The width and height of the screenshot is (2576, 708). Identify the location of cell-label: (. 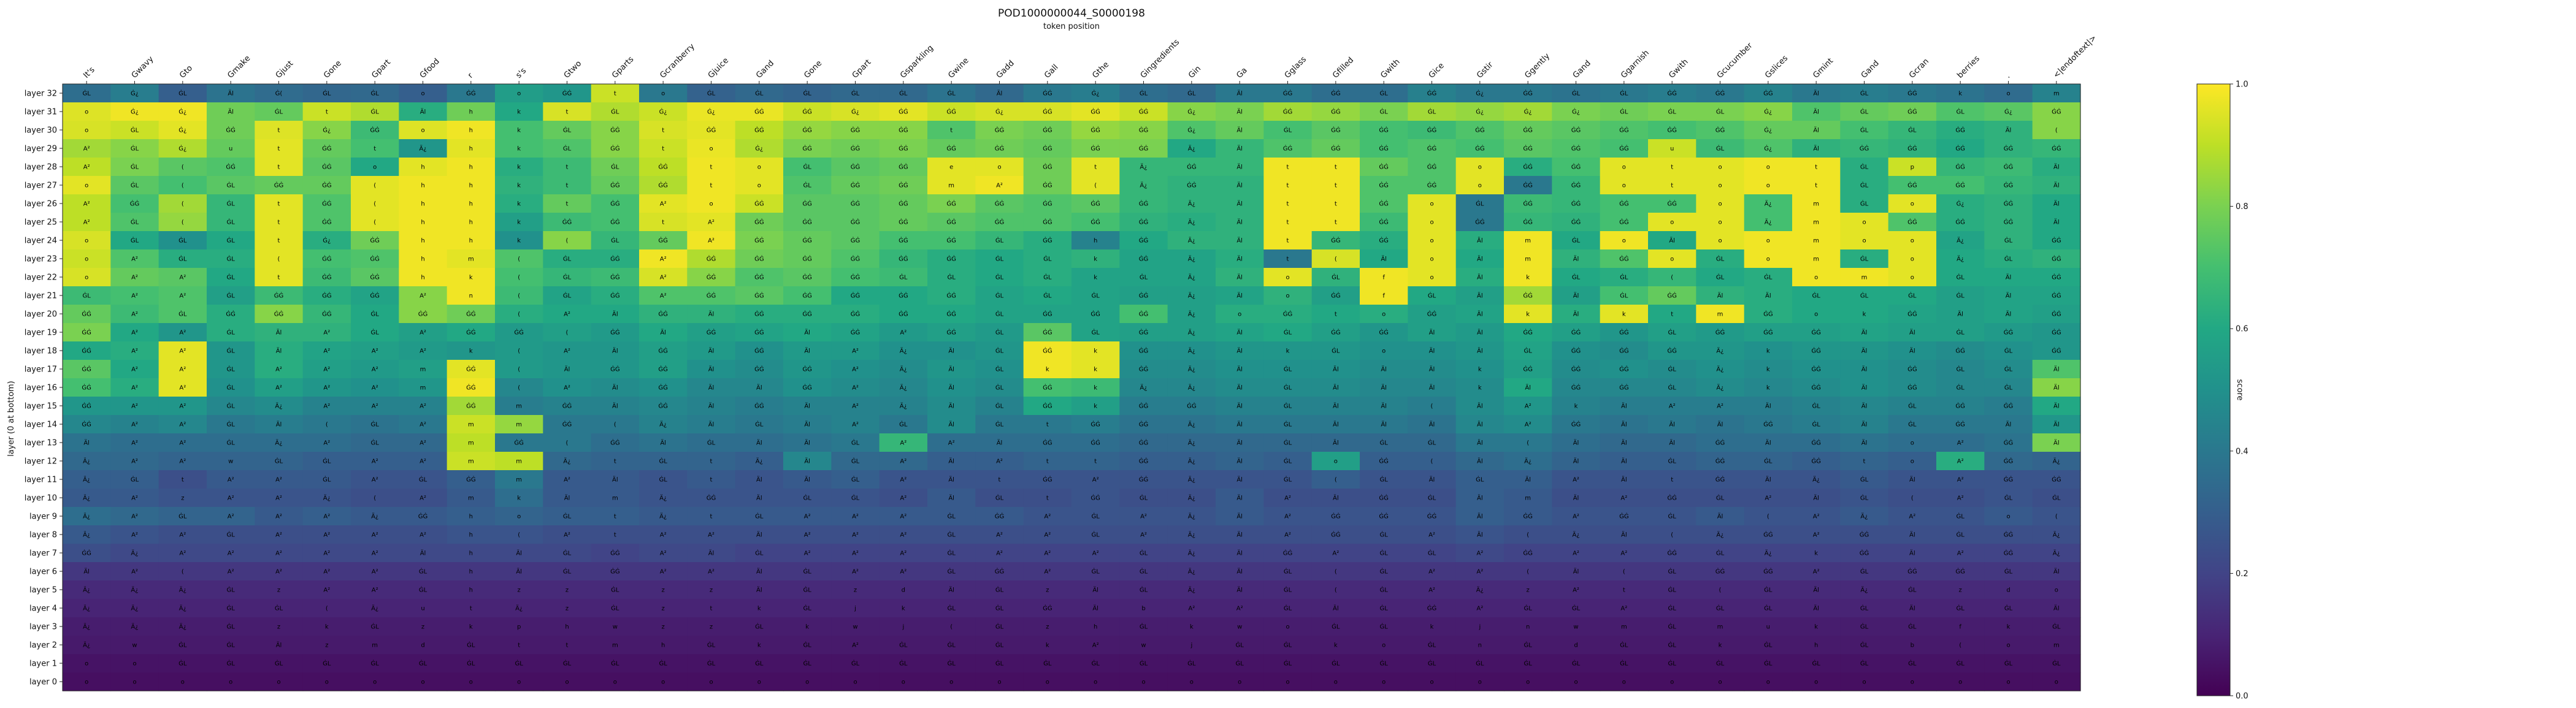
(2056, 517).